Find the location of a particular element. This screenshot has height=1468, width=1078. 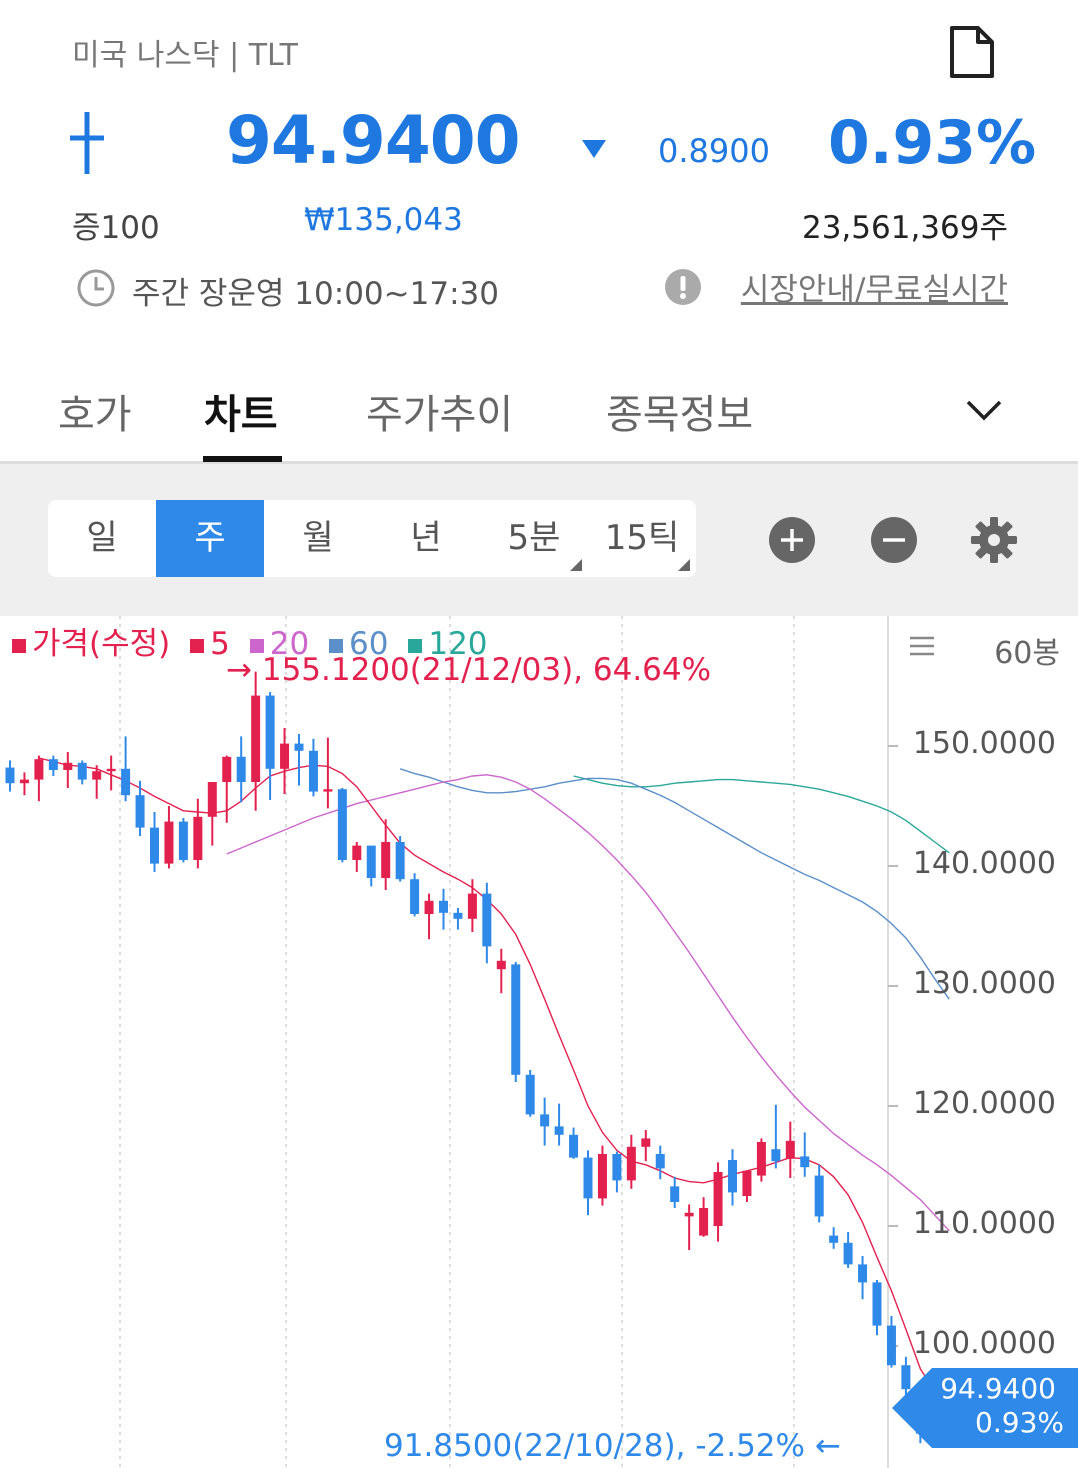

current-price-marker-pct: 0.93% is located at coordinates (1019, 1422).